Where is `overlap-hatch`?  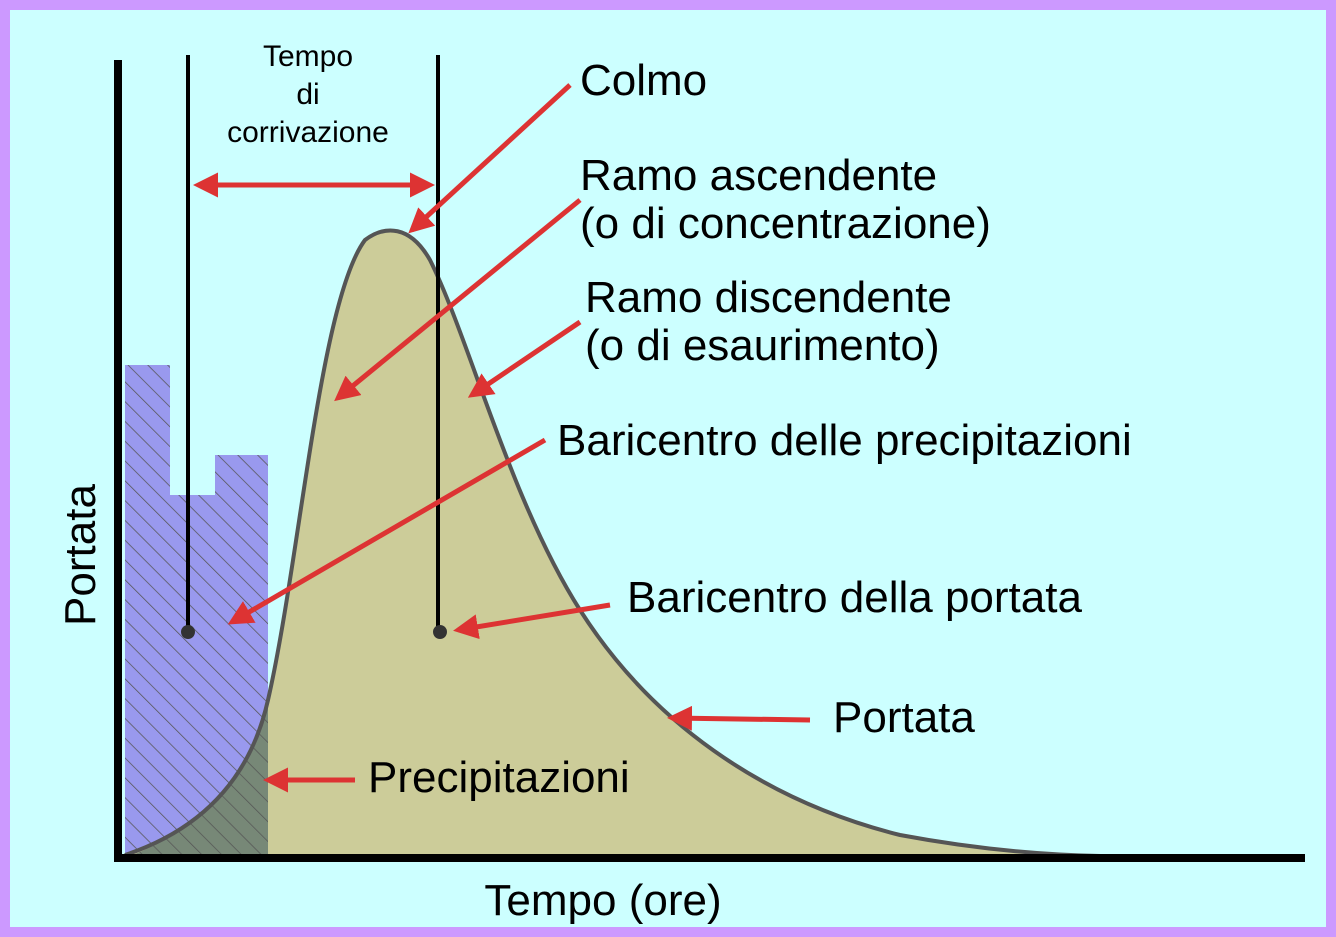
overlap-hatch is located at coordinates (196, 779).